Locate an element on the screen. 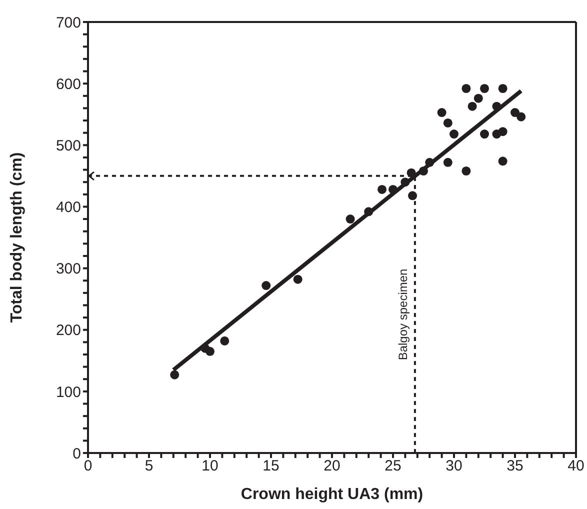 Image resolution: width=587 pixels, height=509 pixels. y-tick-label: 200 is located at coordinates (68, 331).